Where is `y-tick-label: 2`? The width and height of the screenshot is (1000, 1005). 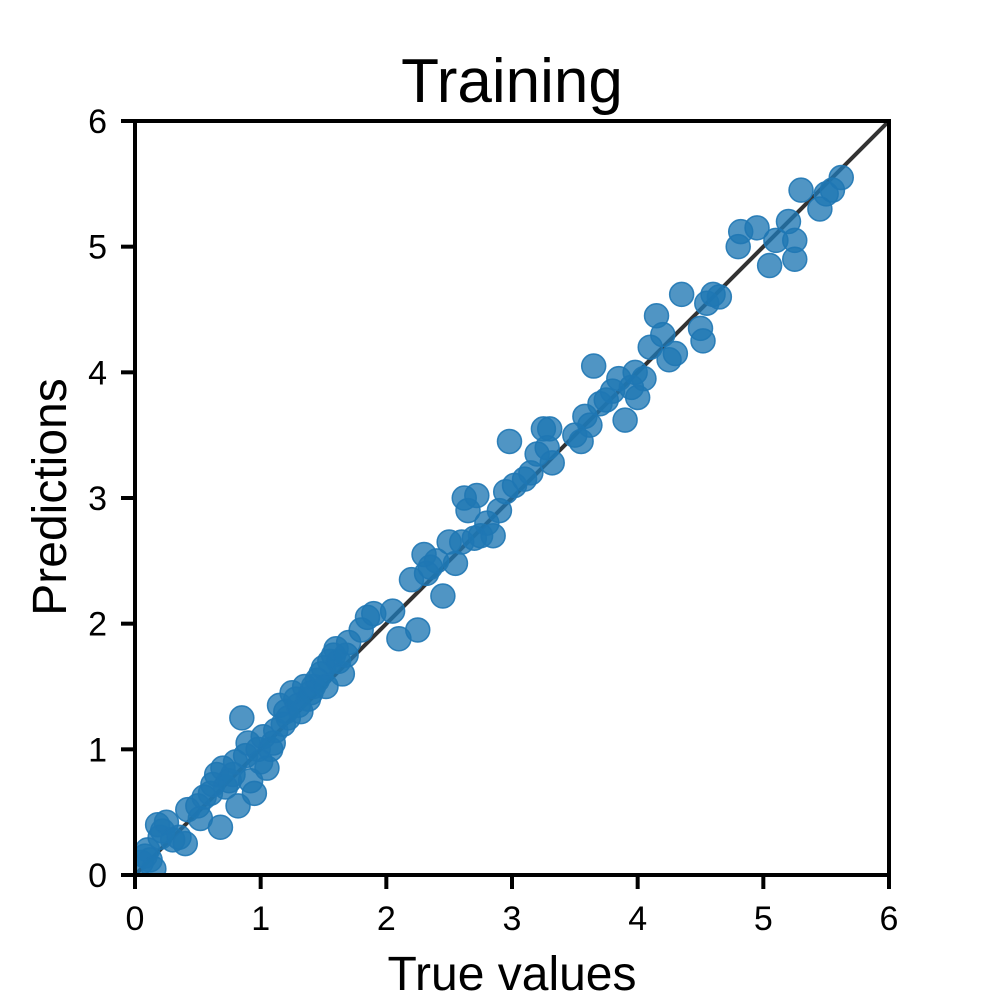
y-tick-label: 2 is located at coordinates (97, 625).